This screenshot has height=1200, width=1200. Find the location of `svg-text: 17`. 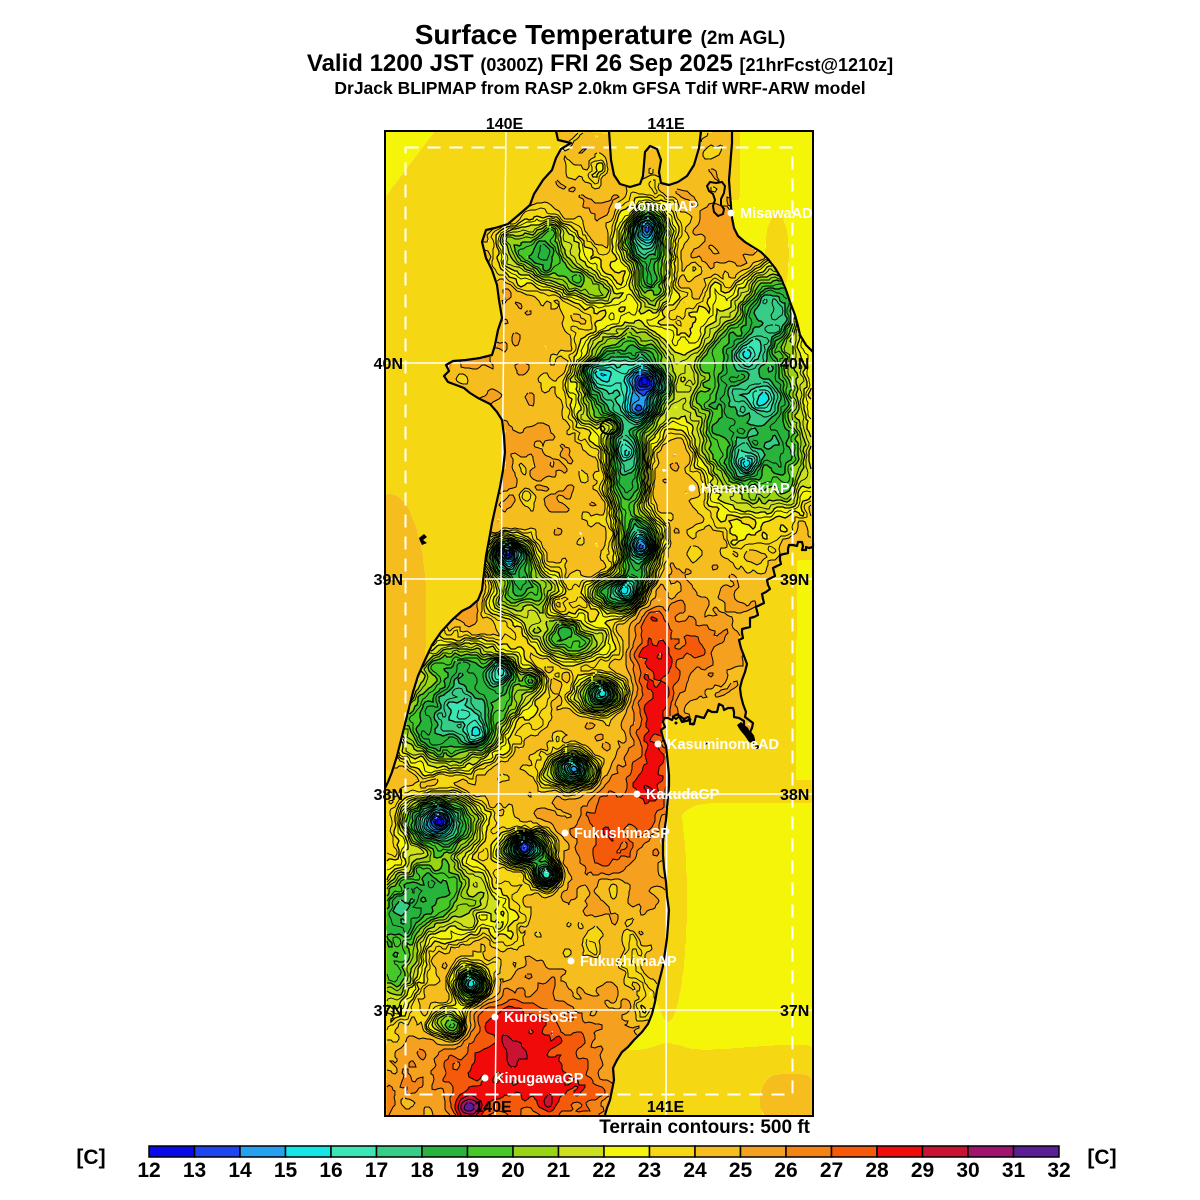

svg-text: 17 is located at coordinates (376, 1170).